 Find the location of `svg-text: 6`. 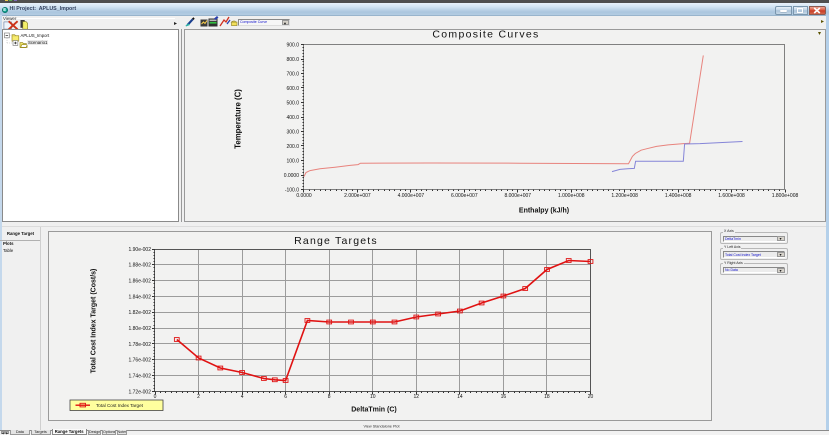

svg-text: 6 is located at coordinates (285, 397).